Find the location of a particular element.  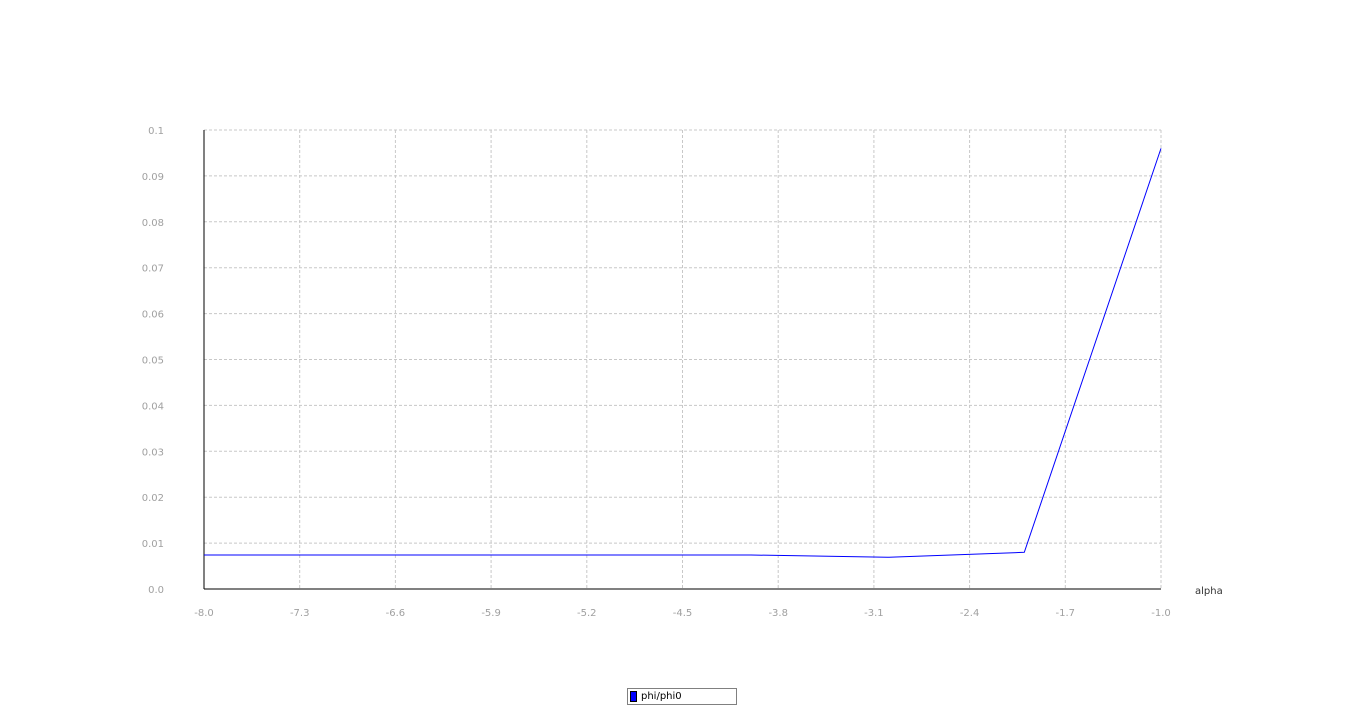

y-tick-label: 0.03 is located at coordinates (153, 452).